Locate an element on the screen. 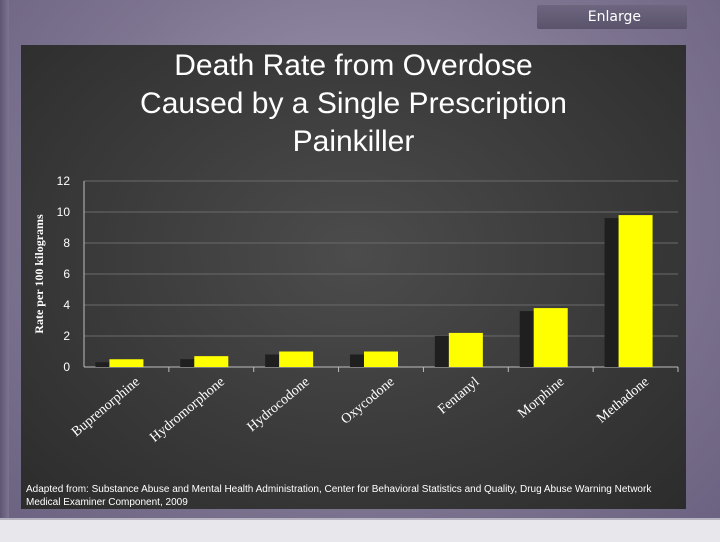  enlarge-button: Enlarge is located at coordinates (612, 17).